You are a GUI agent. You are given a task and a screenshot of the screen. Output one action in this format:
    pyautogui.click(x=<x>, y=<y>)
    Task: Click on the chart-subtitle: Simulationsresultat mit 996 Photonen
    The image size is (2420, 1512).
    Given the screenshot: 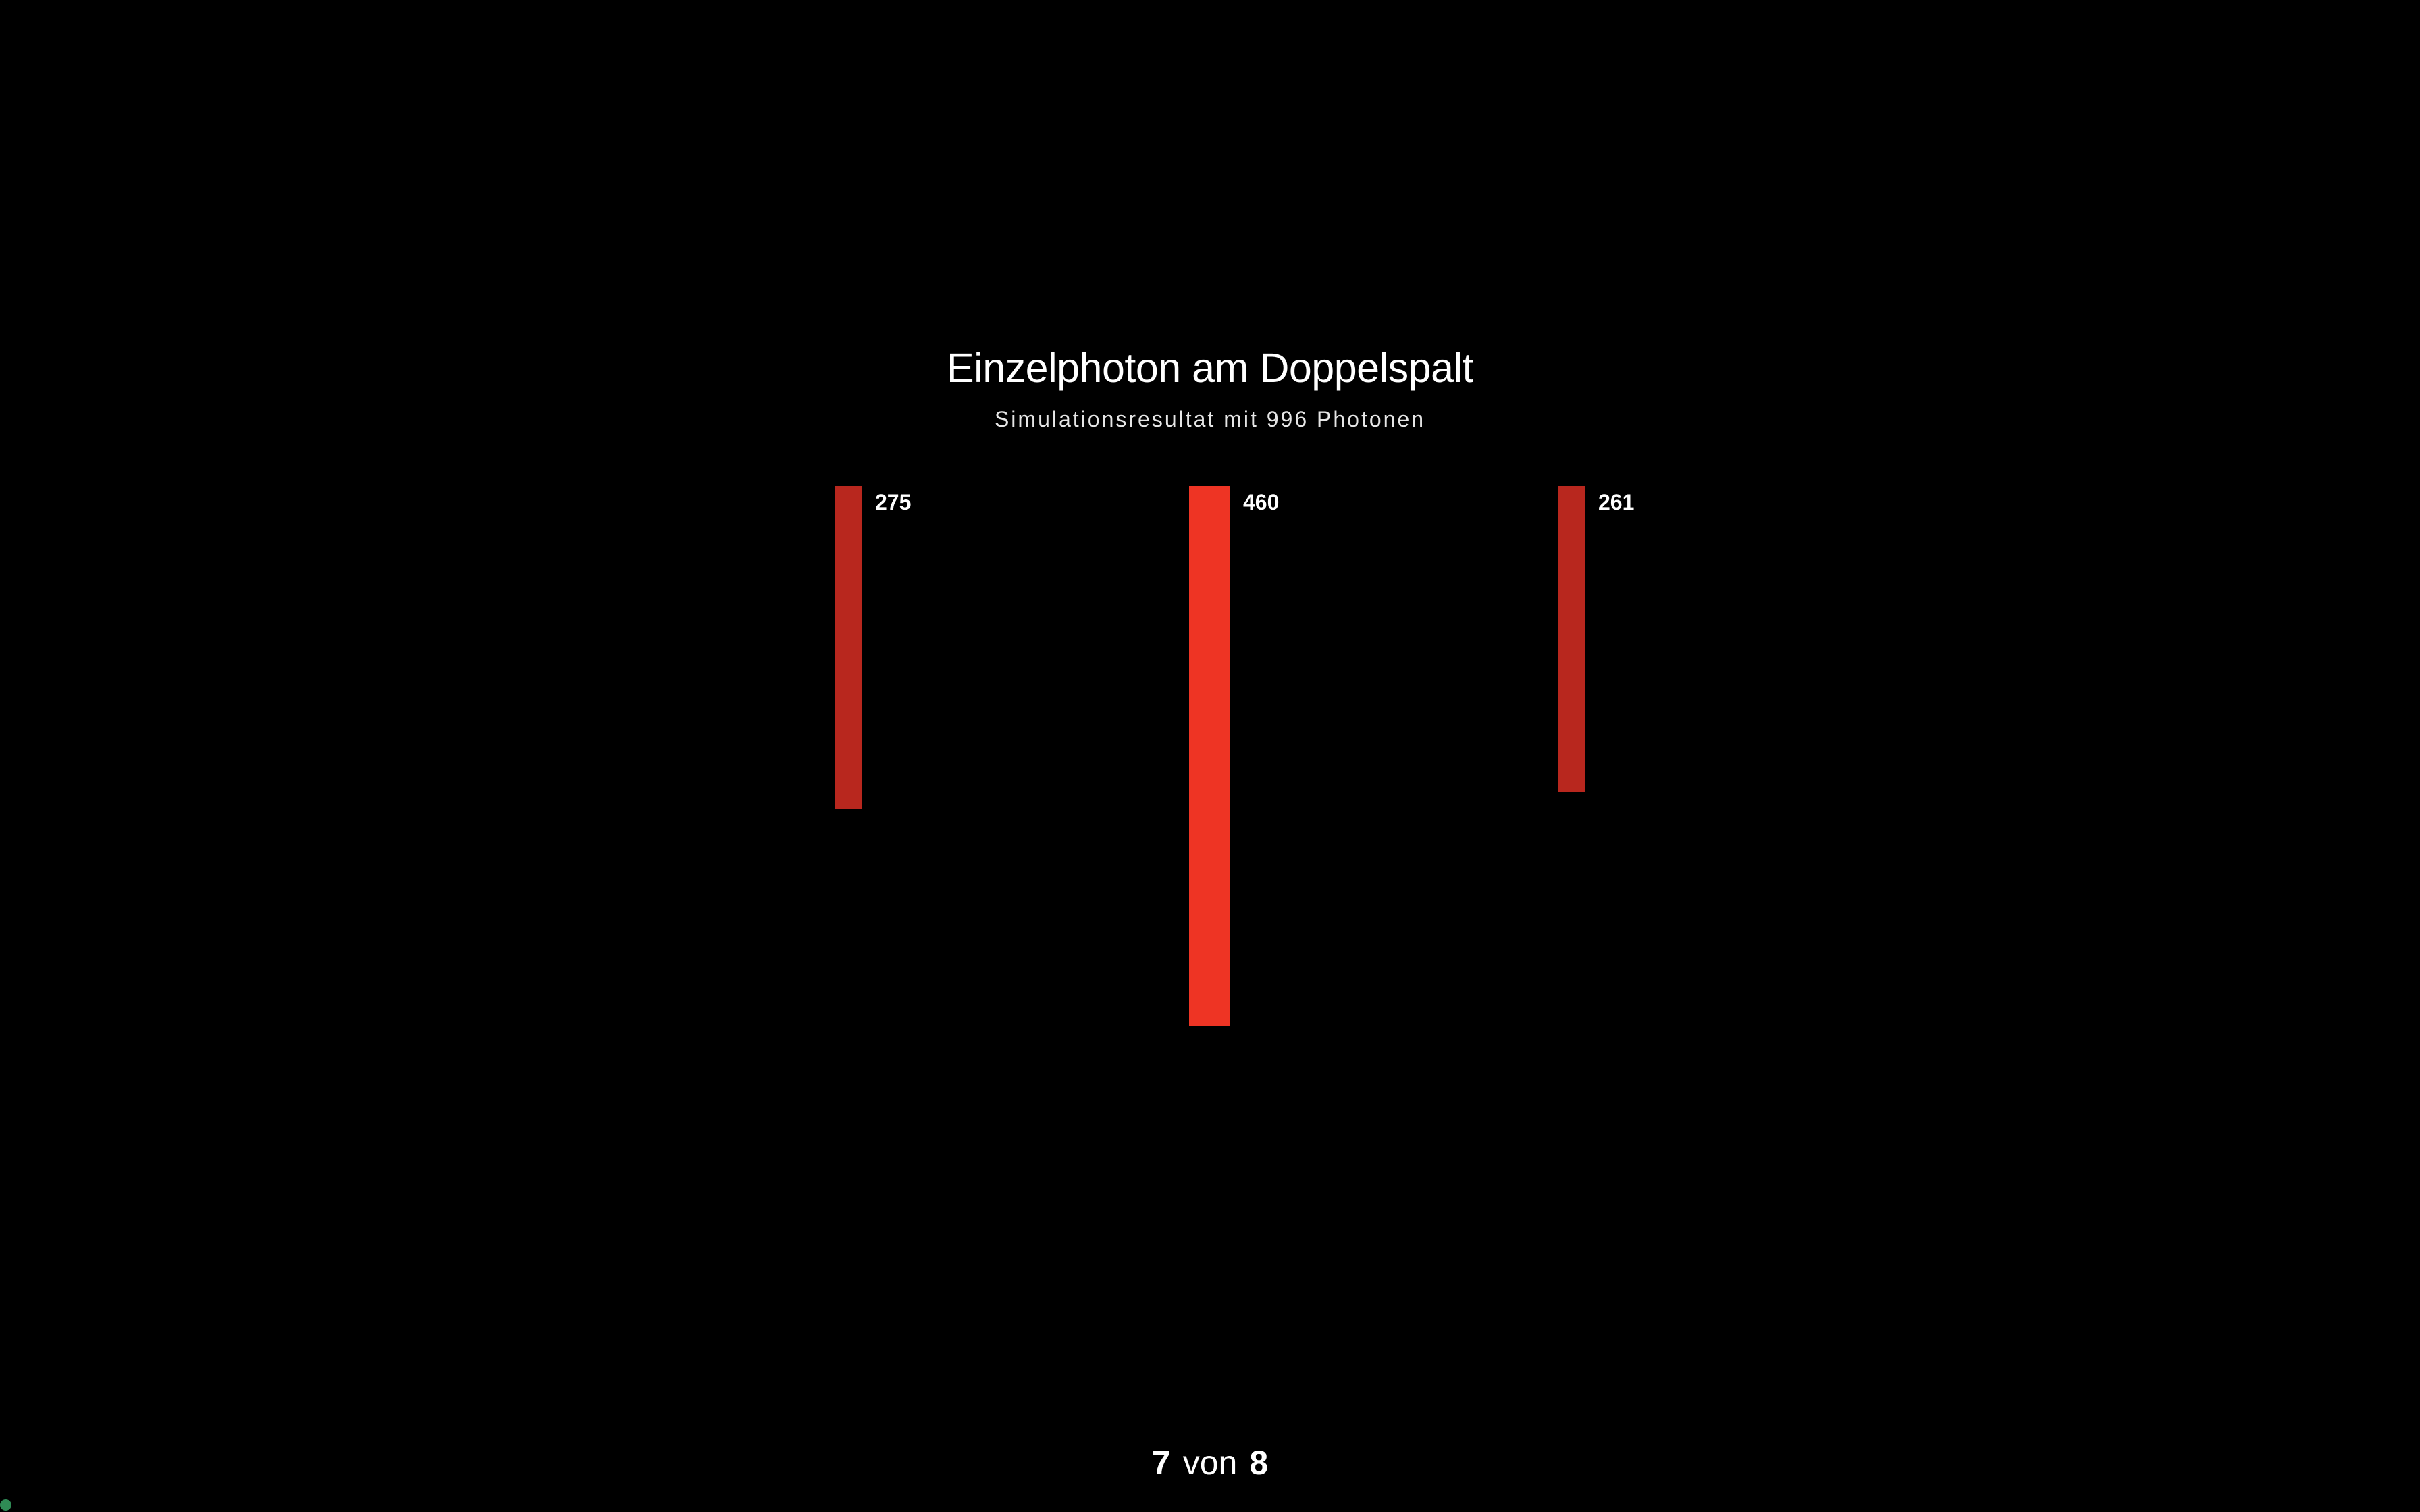 What is the action you would take?
    pyautogui.click(x=1210, y=419)
    